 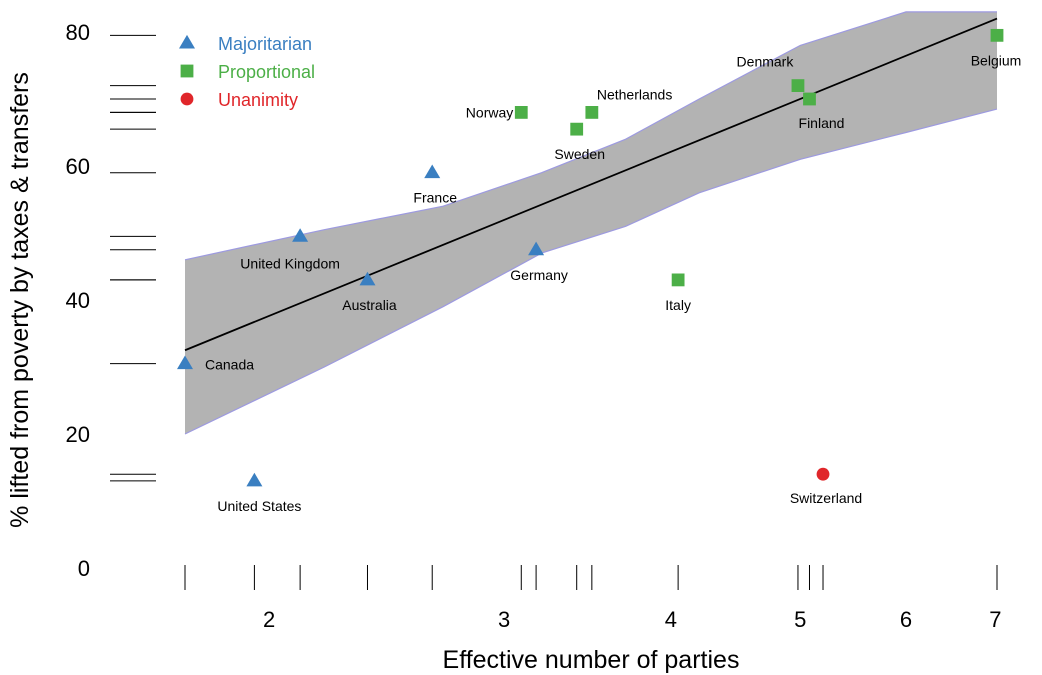 What do you see at coordinates (995, 619) in the screenshot?
I see `x-tick-label-7: 7` at bounding box center [995, 619].